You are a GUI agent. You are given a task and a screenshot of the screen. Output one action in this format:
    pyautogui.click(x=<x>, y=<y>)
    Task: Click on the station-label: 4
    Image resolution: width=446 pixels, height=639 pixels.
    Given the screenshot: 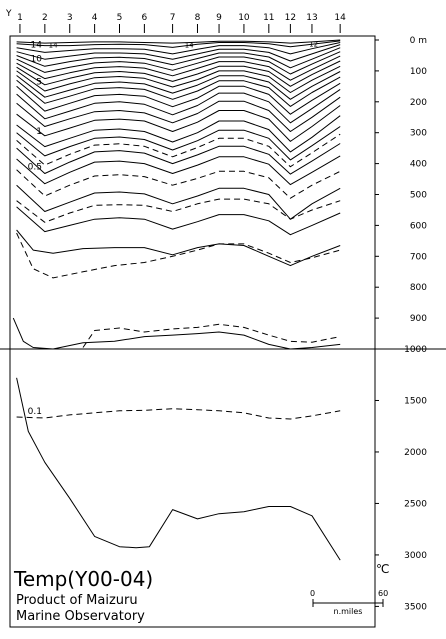 What is the action you would take?
    pyautogui.click(x=95, y=18)
    